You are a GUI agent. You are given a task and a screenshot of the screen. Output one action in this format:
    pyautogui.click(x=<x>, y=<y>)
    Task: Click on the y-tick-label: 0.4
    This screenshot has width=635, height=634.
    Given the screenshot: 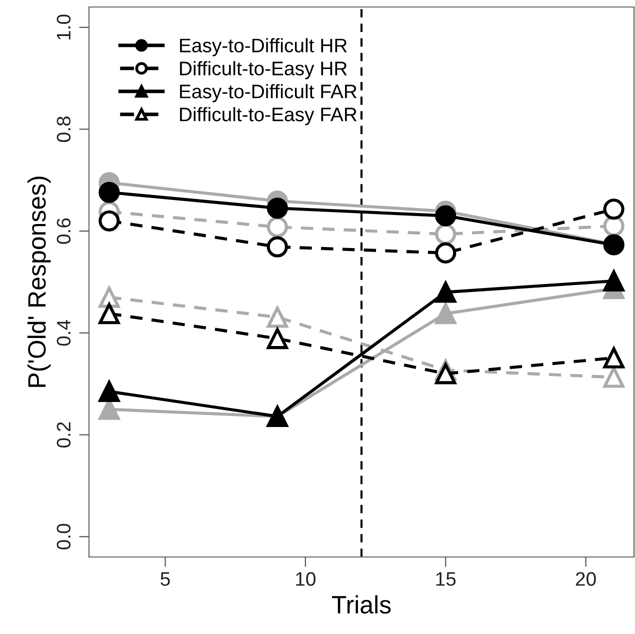 What is the action you would take?
    pyautogui.click(x=63, y=333)
    